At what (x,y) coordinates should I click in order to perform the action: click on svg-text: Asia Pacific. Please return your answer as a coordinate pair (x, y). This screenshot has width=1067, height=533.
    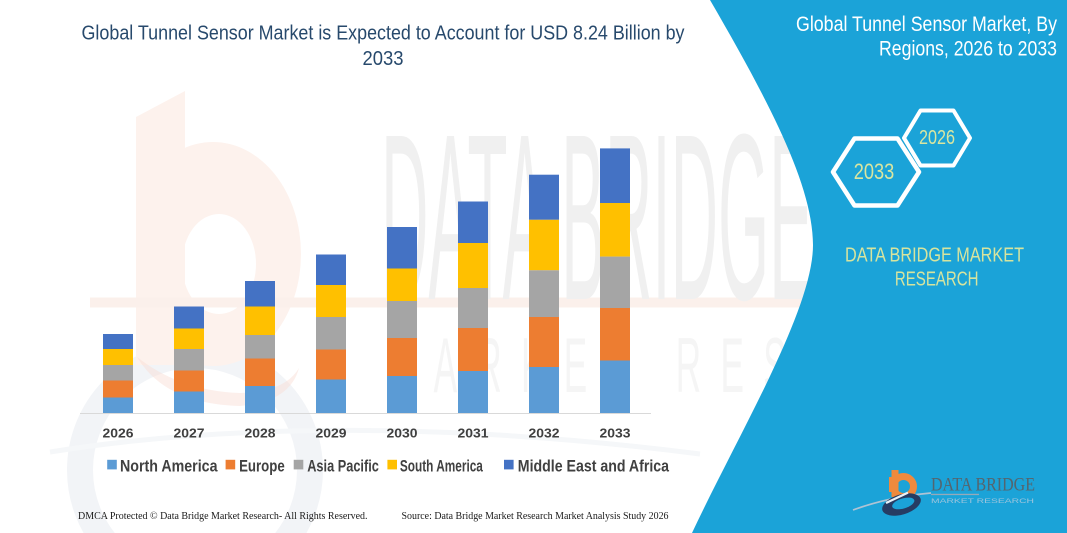
    Looking at the image, I should click on (343, 467).